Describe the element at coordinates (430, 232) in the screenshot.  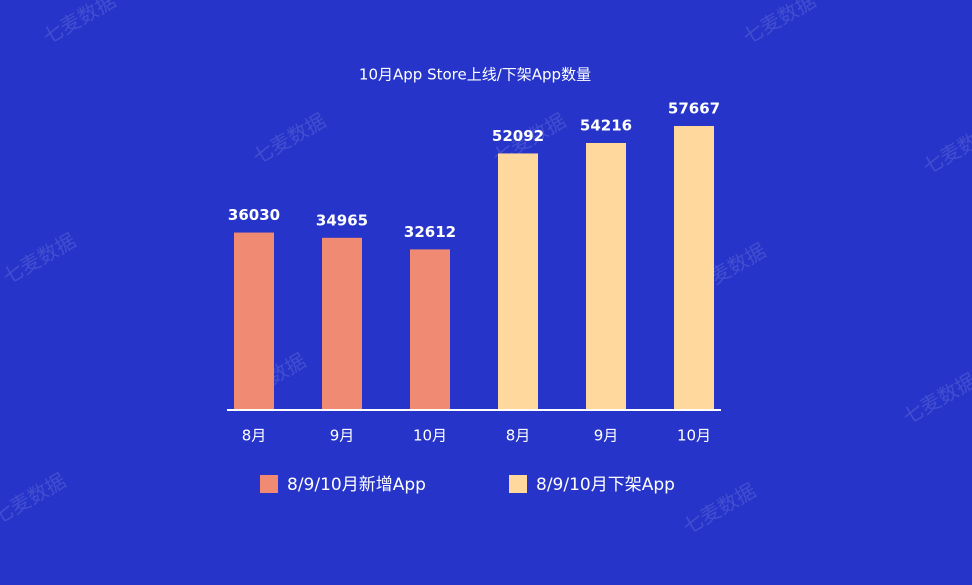
I see `value-label: 32612` at that location.